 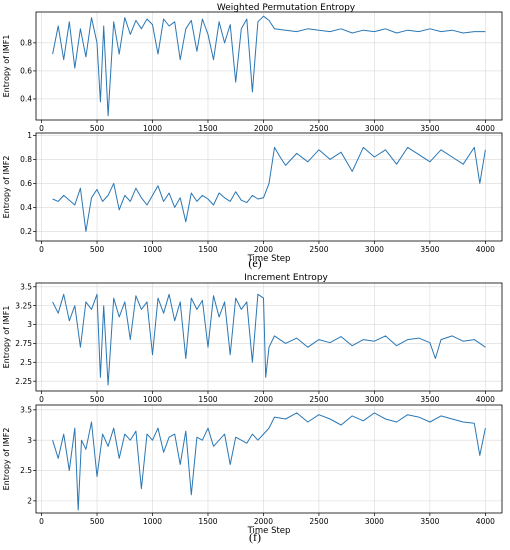 I want to click on y-tick-label: 2.25, so click(x=23, y=381).